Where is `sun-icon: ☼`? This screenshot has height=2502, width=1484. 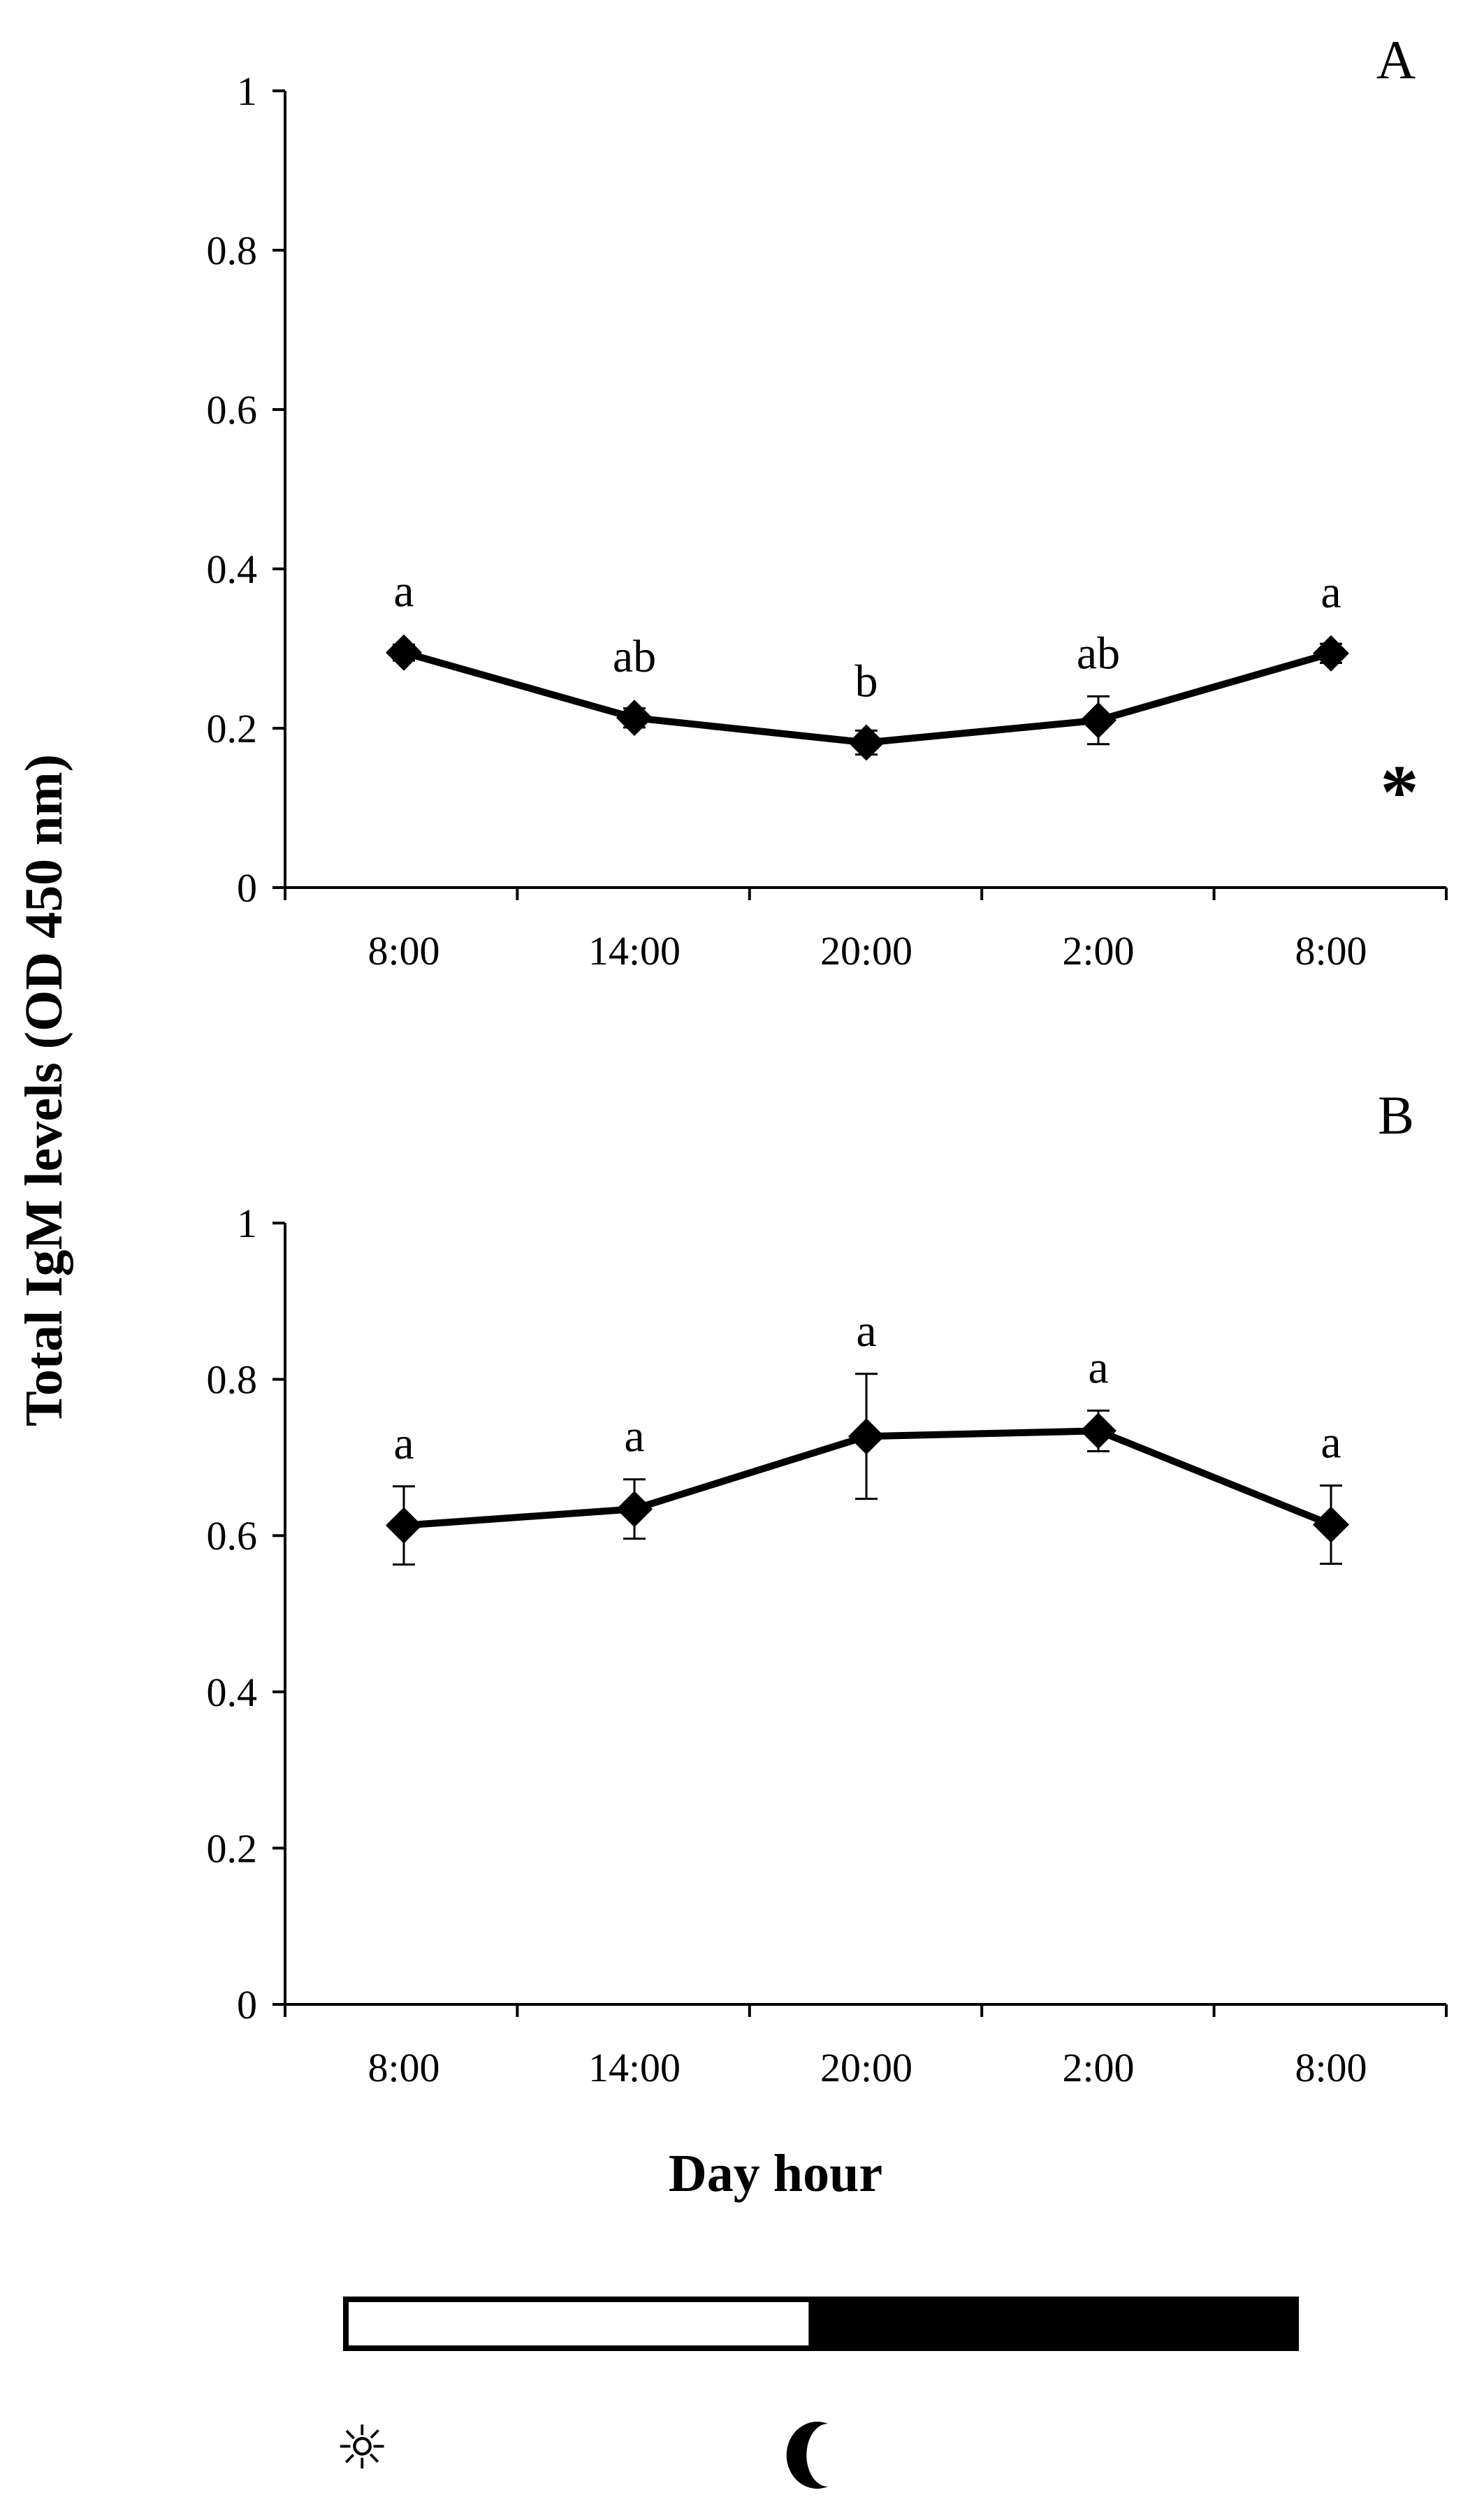
sun-icon: ☼ is located at coordinates (361, 2448).